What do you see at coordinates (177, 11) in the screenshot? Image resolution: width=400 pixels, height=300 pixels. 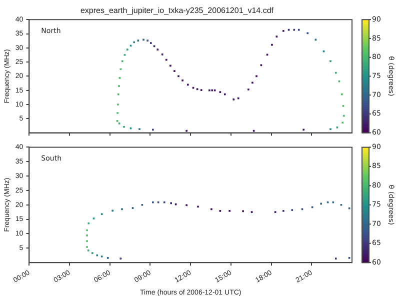 I see `chart-title: expres_earth_jupiter_io_txka-y235_20061201_v14.cdf` at bounding box center [177, 11].